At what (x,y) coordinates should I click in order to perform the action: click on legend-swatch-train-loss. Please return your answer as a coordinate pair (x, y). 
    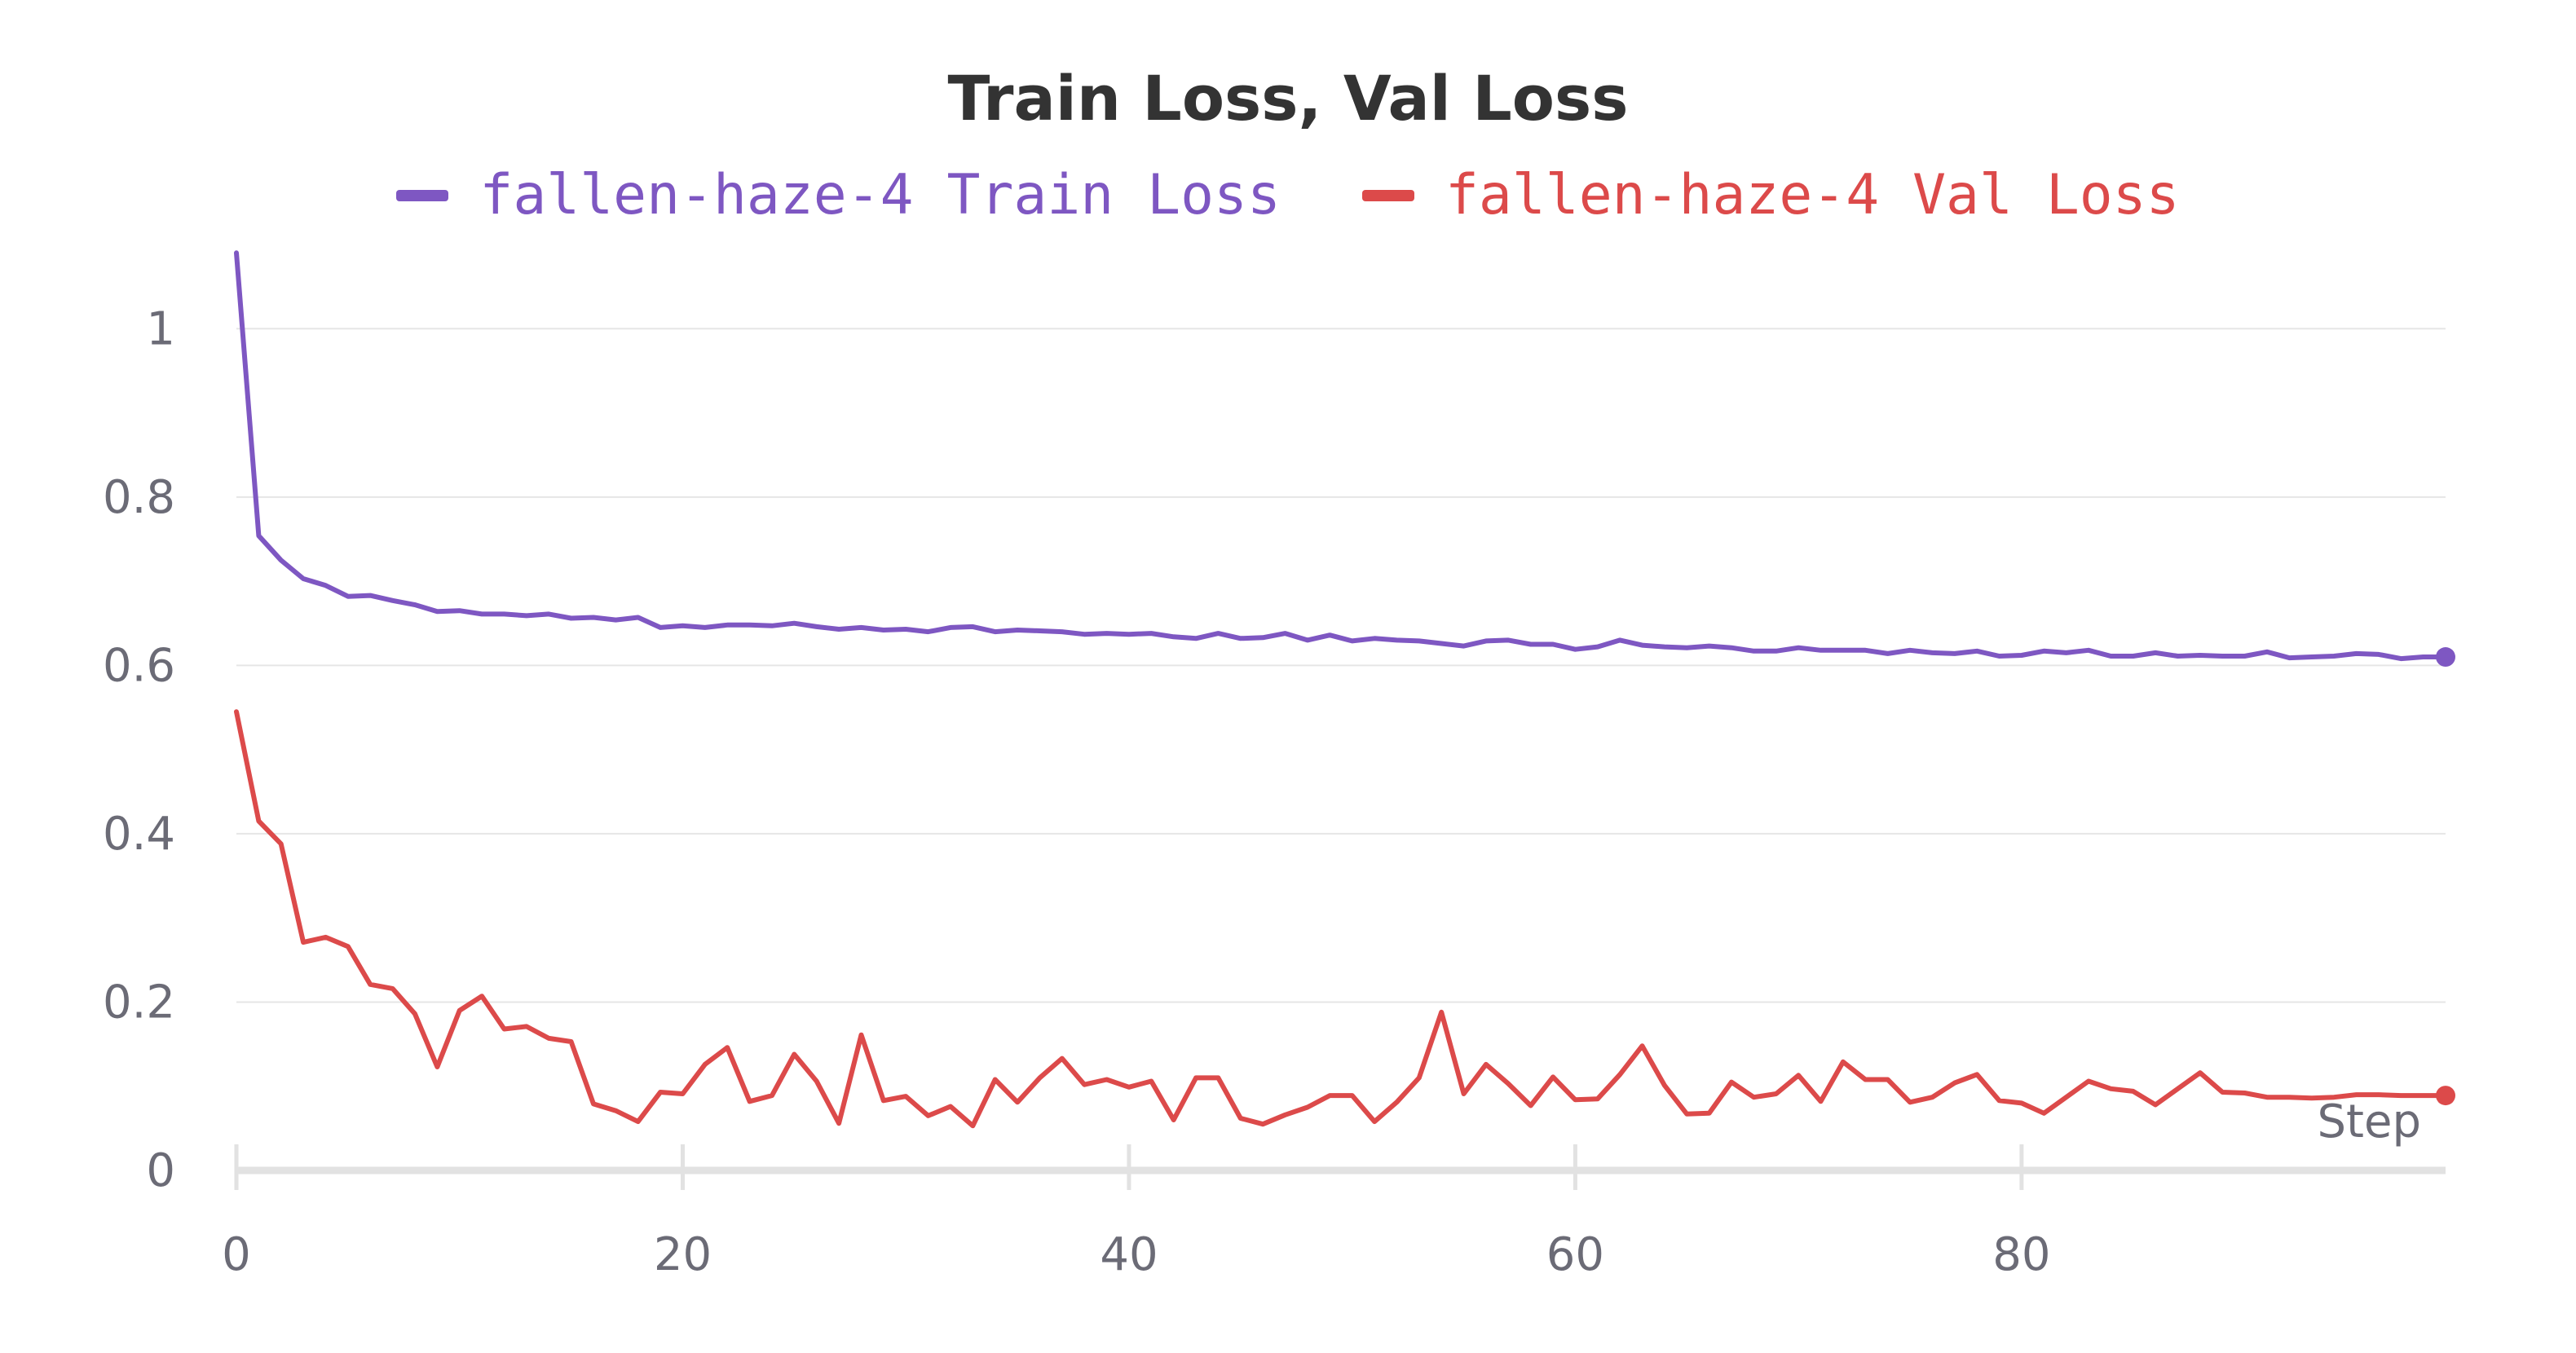
    Looking at the image, I should click on (422, 195).